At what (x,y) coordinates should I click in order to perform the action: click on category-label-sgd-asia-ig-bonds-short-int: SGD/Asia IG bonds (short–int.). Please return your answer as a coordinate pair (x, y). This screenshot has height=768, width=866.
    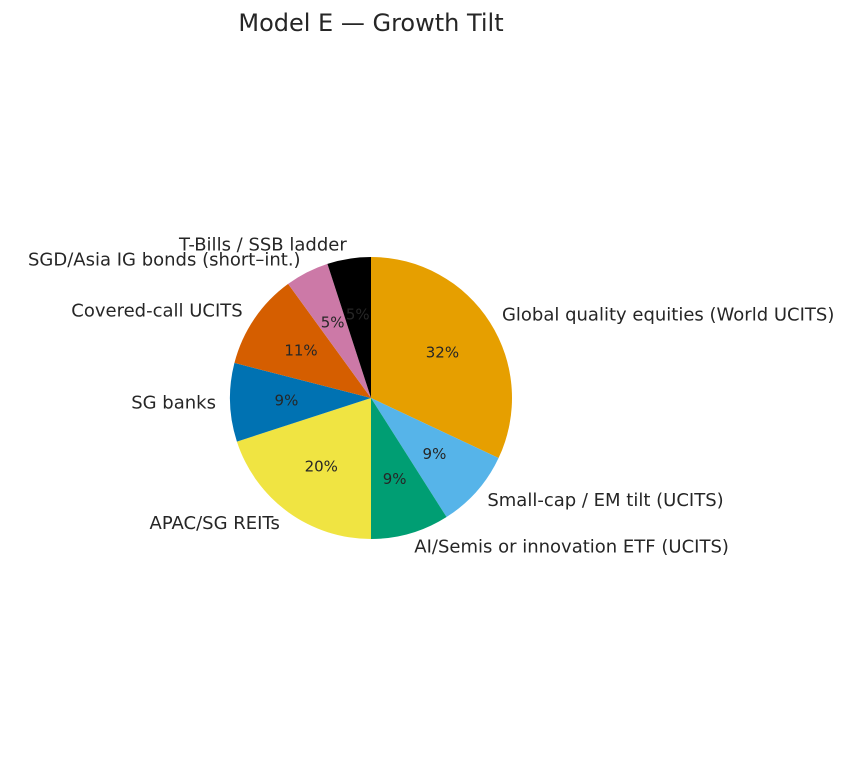
    Looking at the image, I should click on (164, 259).